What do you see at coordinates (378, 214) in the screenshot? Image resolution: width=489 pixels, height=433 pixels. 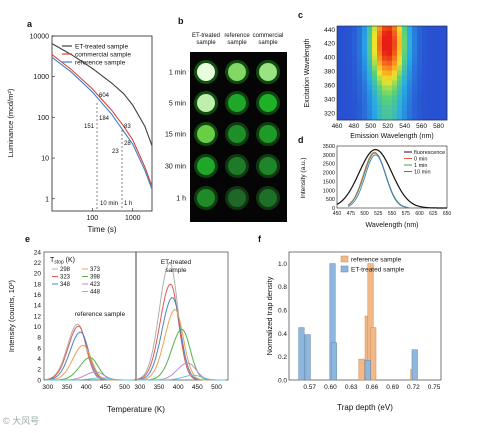 I see `d-x-tick-label: 525` at bounding box center [378, 214].